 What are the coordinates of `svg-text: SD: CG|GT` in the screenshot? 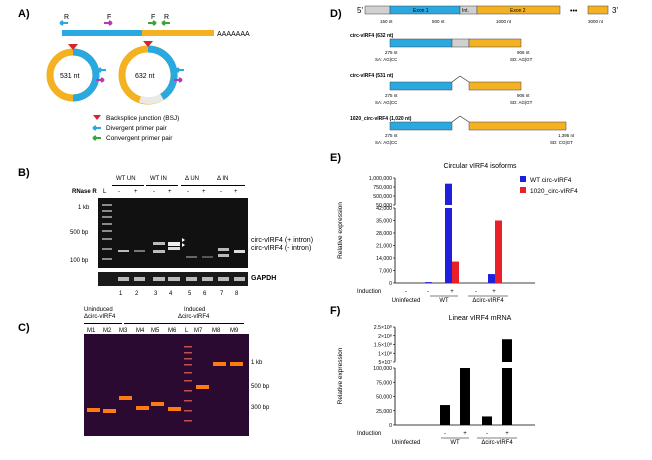 It's located at (561, 142).